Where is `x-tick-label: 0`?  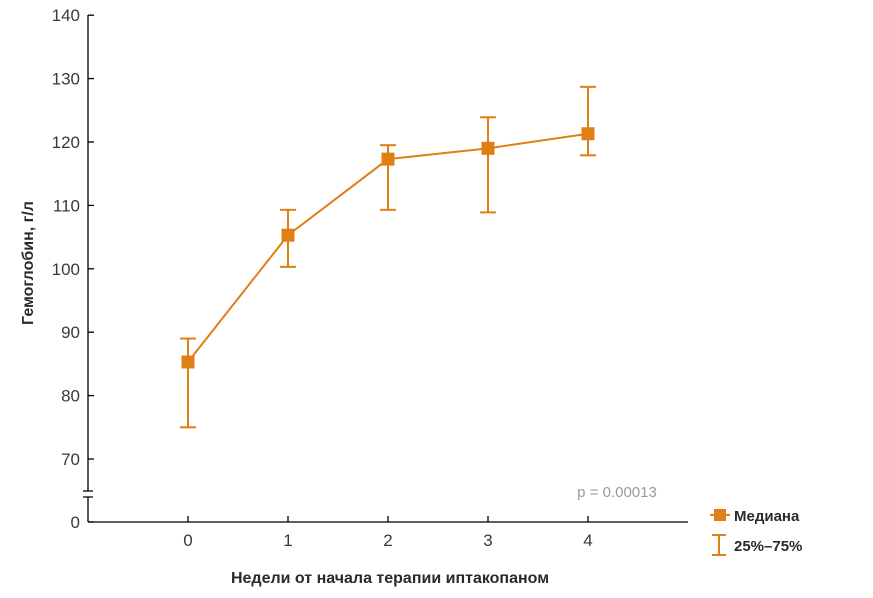 x-tick-label: 0 is located at coordinates (187, 540).